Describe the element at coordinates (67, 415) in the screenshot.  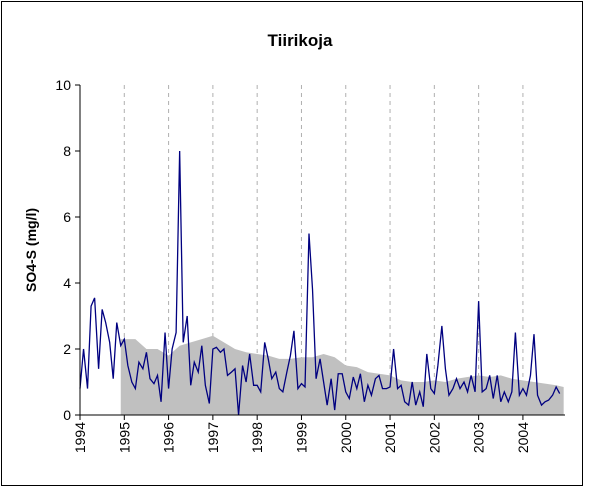
I see `y-tick-label: 0` at that location.